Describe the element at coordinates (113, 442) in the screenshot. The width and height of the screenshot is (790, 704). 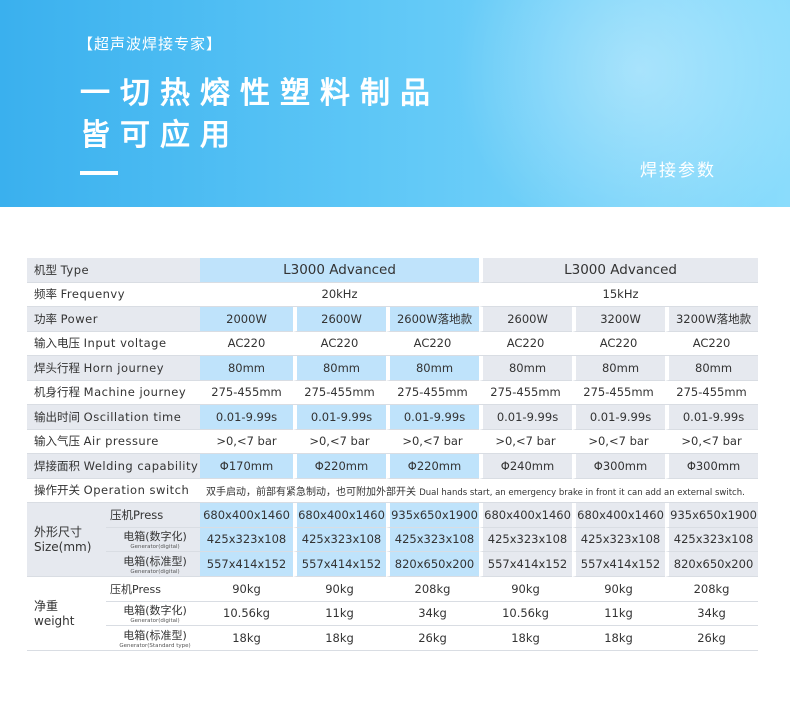
I see `row-label: 输入气压 Air pressure` at that location.